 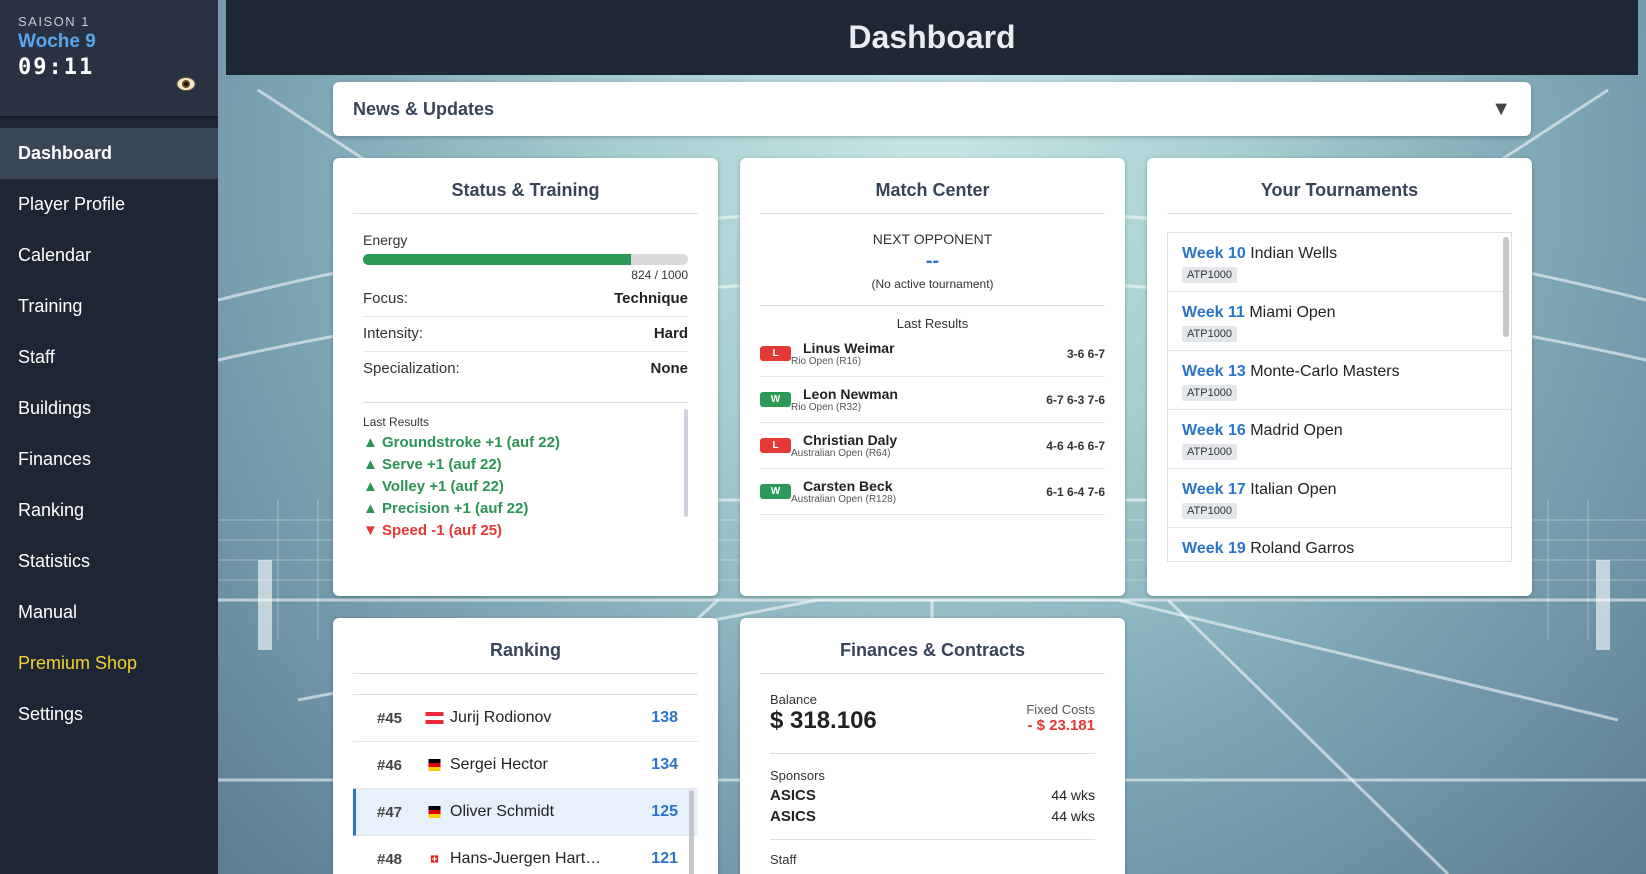 I want to click on nav-settings: Settings, so click(x=51, y=714).